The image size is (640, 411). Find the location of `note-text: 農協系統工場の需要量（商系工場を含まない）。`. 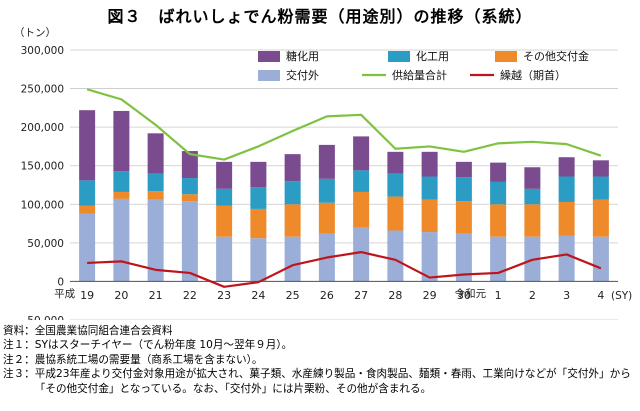

note-text: 農協系統工場の需要量（商系工場を含まない）。 is located at coordinates (148, 359).